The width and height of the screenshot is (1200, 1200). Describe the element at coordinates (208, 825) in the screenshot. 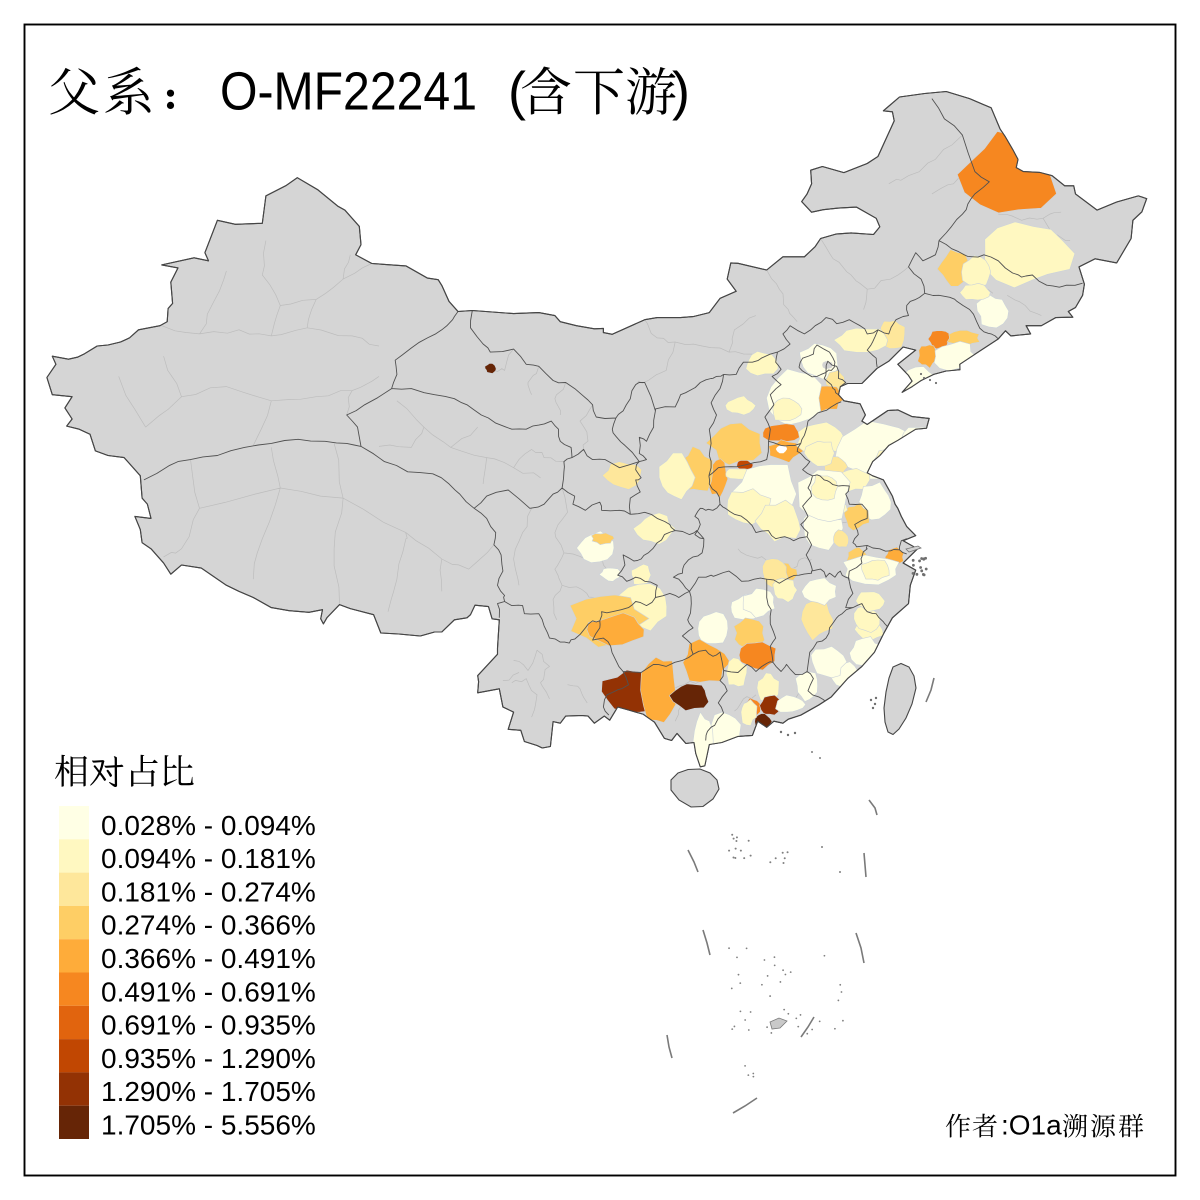

I see `svg-text: 0.028% - 0.094%` at that location.